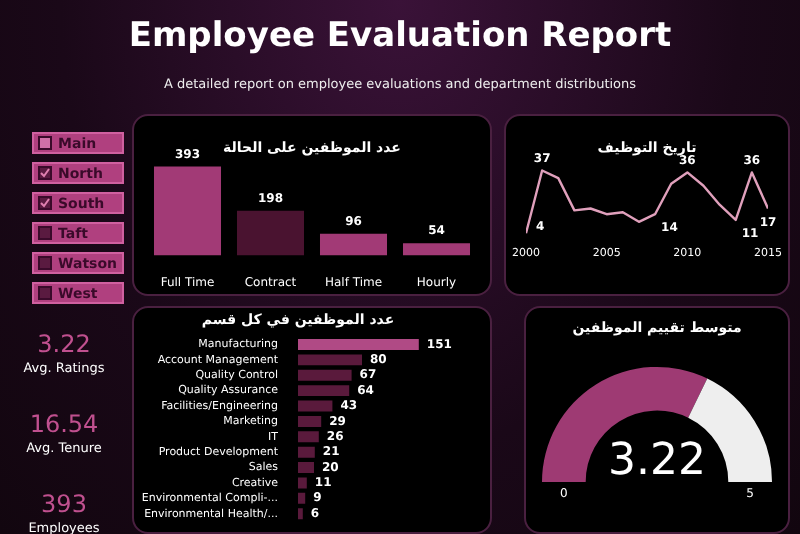 The height and width of the screenshot is (534, 800). I want to click on text: 393, so click(64, 504).